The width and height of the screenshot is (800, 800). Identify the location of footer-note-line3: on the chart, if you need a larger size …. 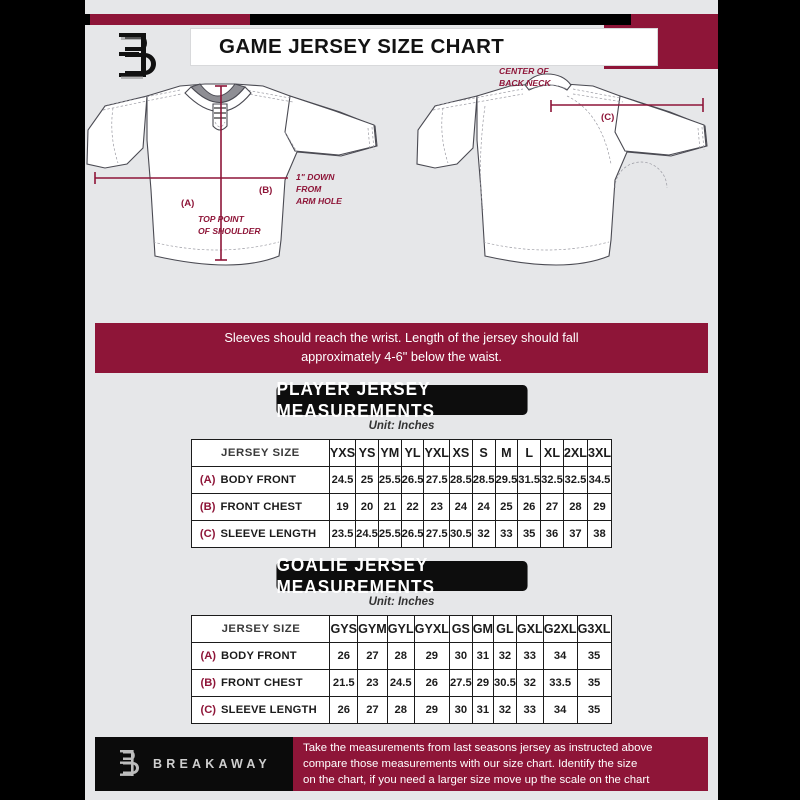
(476, 780).